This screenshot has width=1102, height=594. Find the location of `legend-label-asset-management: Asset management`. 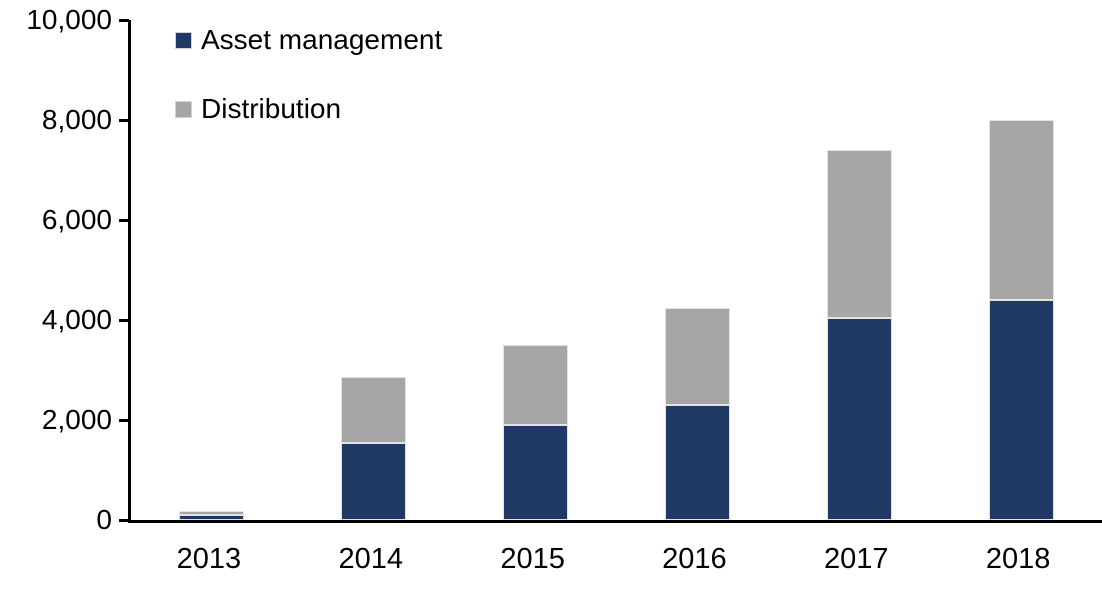

legend-label-asset-management: Asset management is located at coordinates (322, 39).